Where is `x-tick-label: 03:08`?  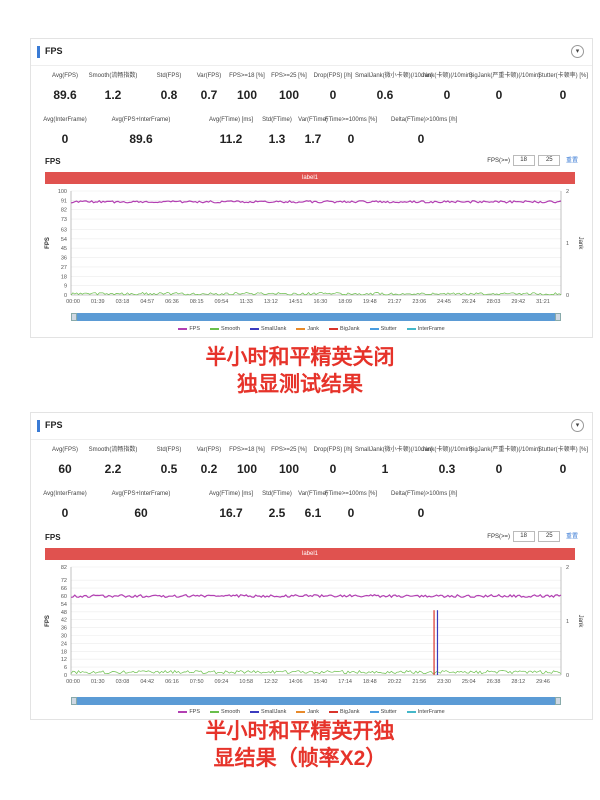
x-tick-label: 03:08 is located at coordinates (123, 682).